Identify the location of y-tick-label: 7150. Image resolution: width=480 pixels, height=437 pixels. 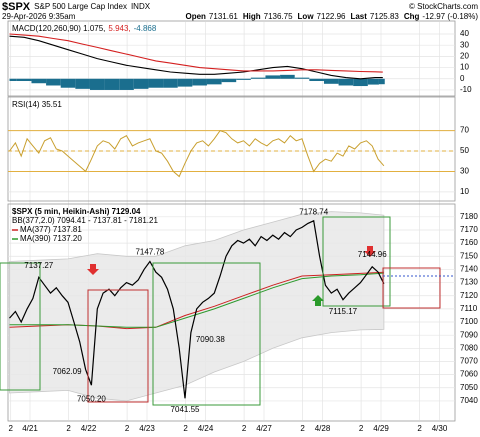
(469, 255).